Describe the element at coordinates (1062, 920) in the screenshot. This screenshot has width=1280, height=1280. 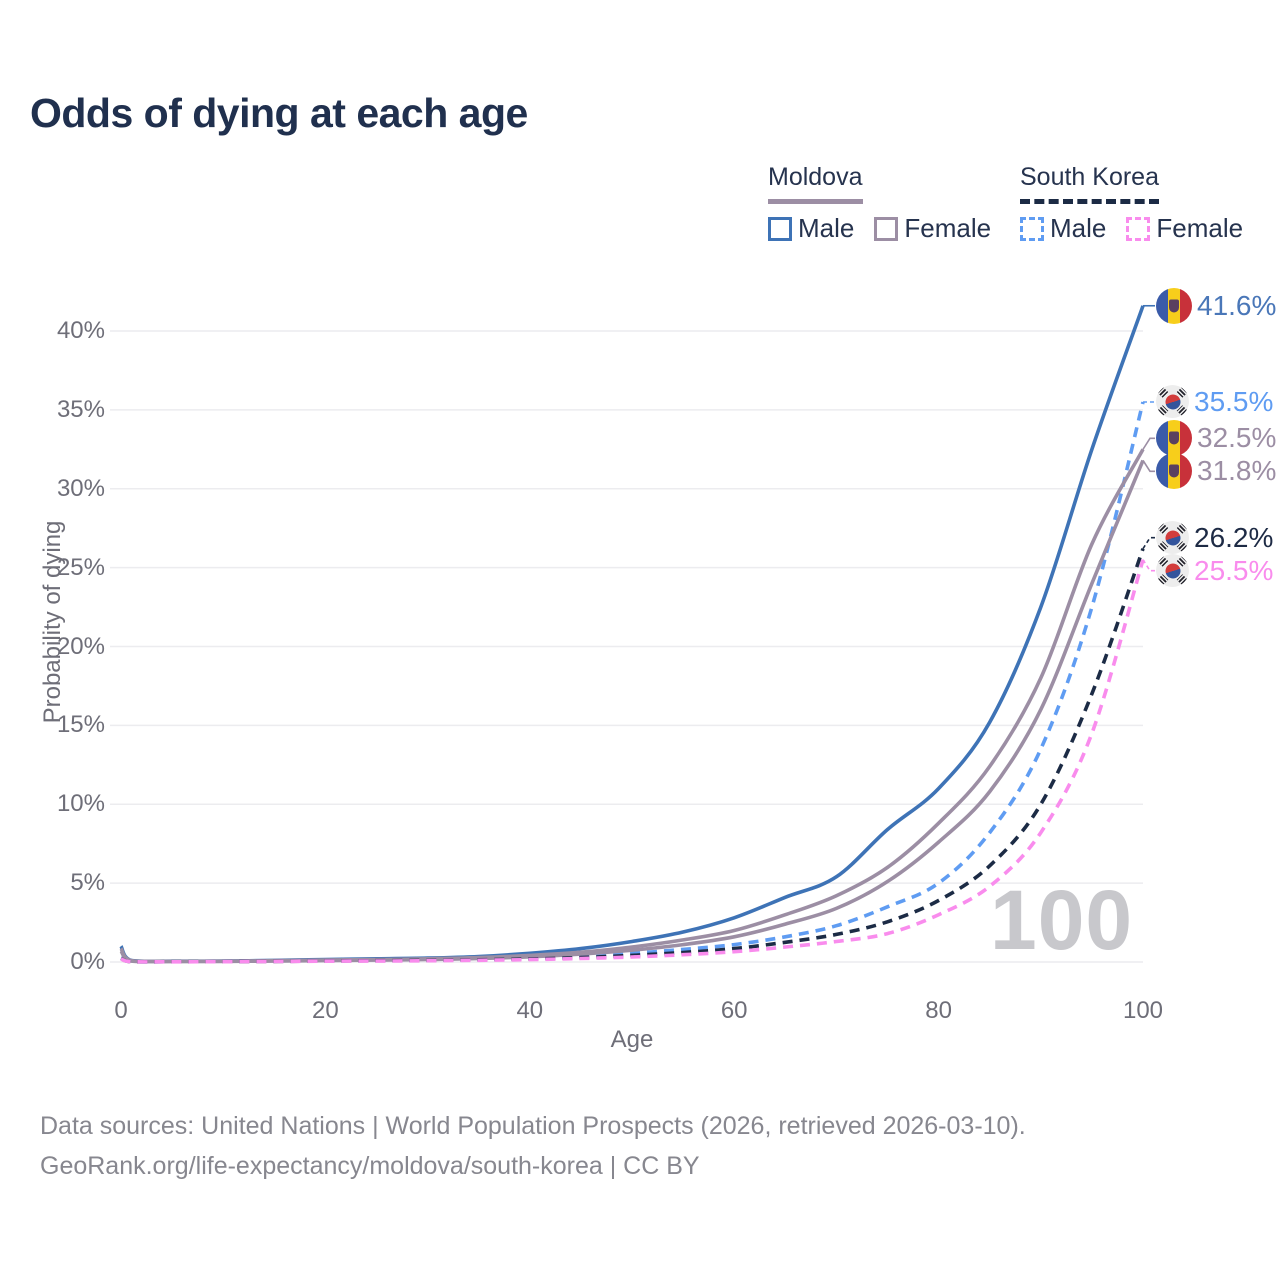
I see `age-watermark: 100` at that location.